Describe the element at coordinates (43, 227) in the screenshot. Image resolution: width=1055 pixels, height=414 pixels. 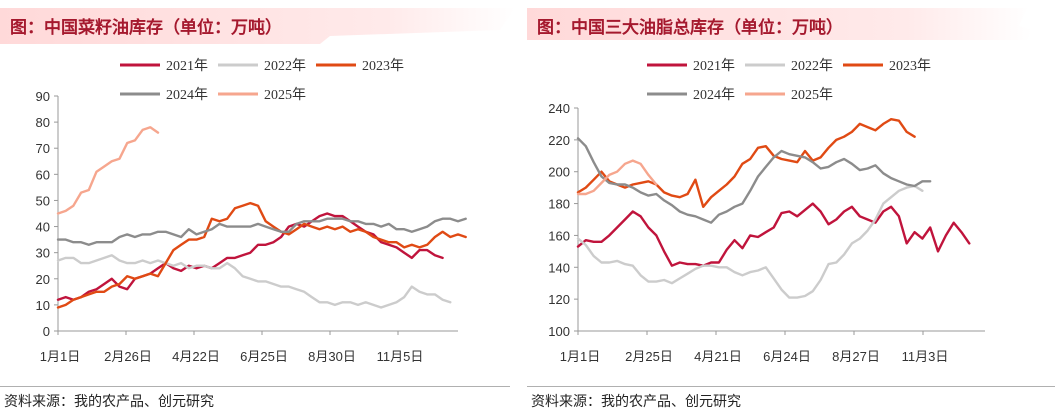
I see `y-tick-label: 40` at that location.